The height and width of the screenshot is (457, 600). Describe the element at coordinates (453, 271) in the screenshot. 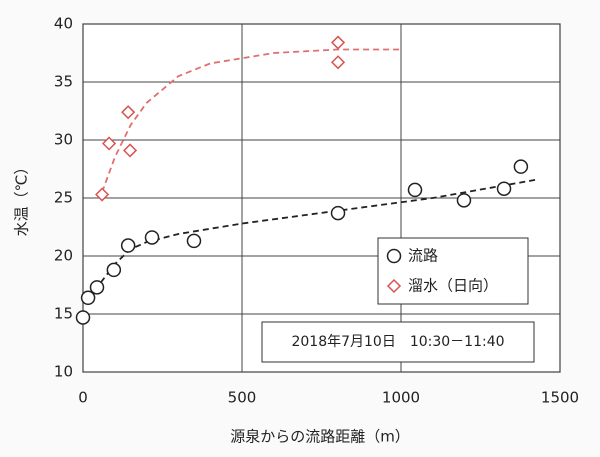

I see `legend-box` at that location.